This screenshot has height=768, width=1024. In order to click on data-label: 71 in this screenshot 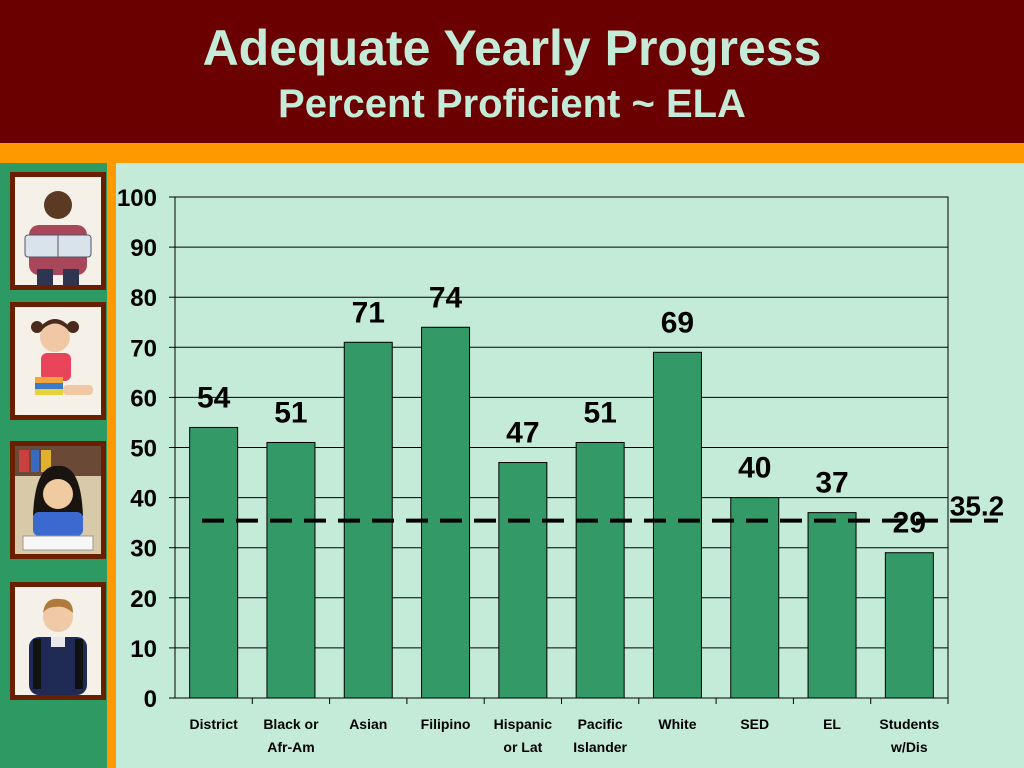, I will do `click(368, 312)`.